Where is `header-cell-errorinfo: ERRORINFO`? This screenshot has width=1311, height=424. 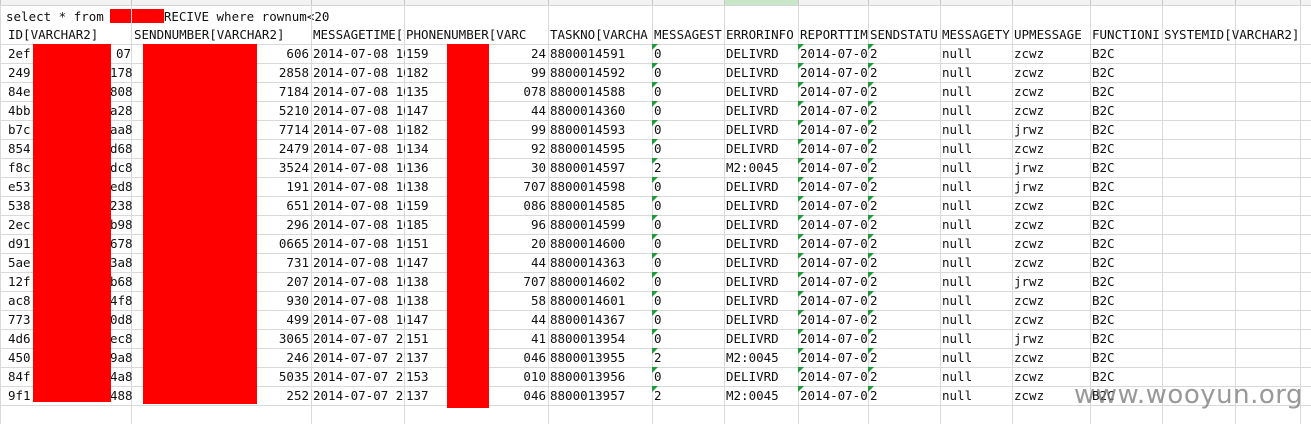 header-cell-errorinfo: ERRORINFO is located at coordinates (760, 34).